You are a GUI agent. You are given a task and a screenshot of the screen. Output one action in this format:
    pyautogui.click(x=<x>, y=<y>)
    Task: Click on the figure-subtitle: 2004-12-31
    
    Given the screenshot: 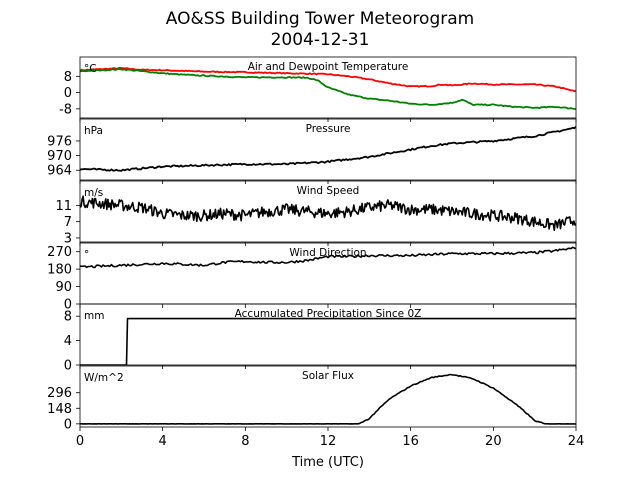 What is the action you would take?
    pyautogui.click(x=320, y=40)
    